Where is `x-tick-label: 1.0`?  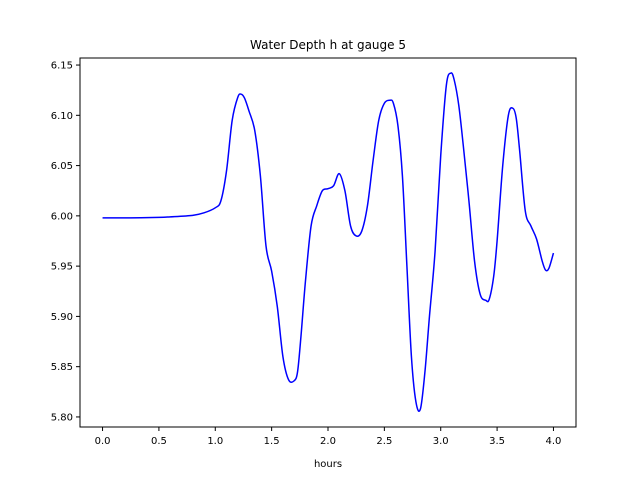 x-tick-label: 1.0 is located at coordinates (215, 441).